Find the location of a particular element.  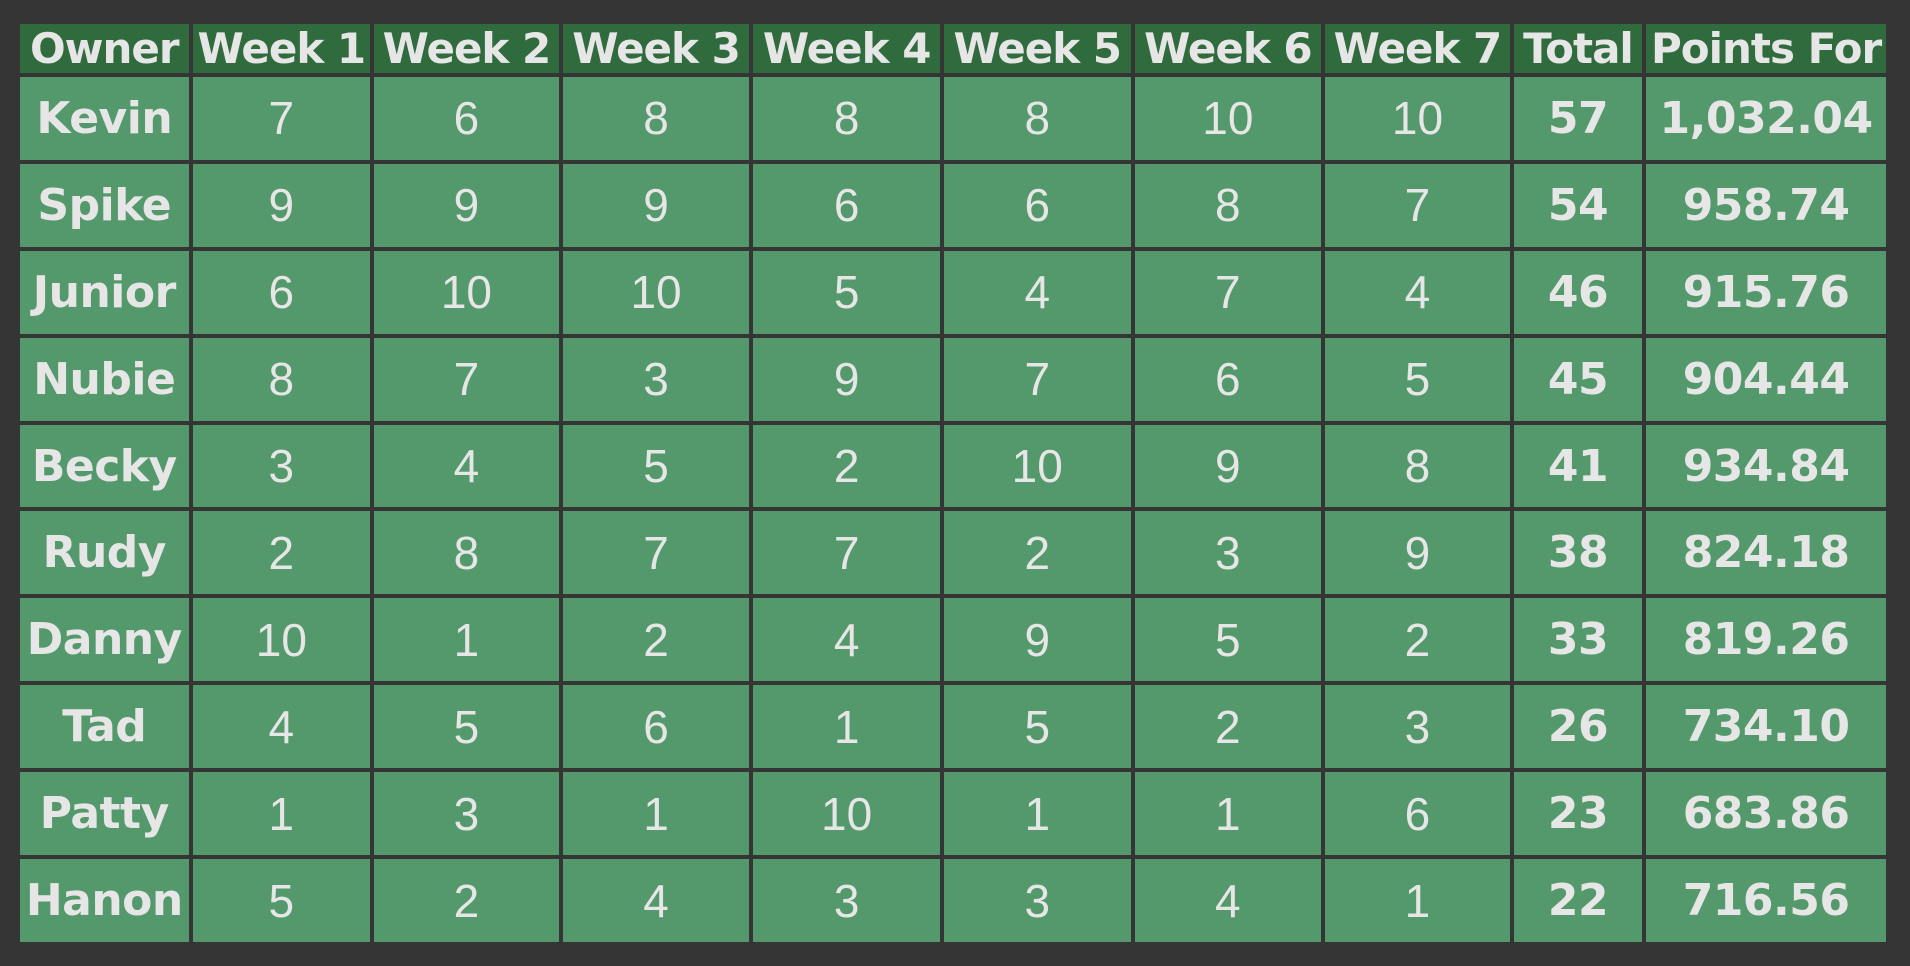

cell-points-for: 819.26 is located at coordinates (1766, 640).